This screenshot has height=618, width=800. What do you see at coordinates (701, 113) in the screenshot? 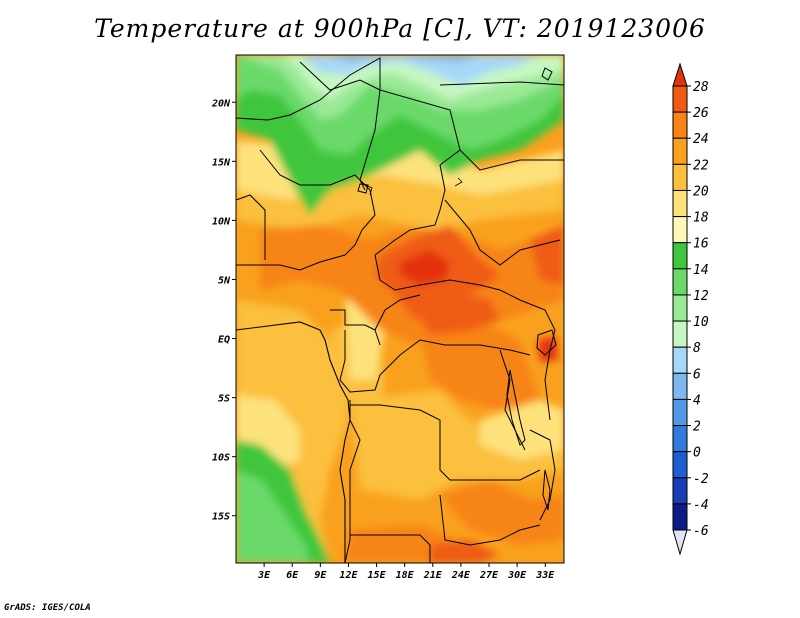
I see `colorbar-label: 26` at bounding box center [701, 113].